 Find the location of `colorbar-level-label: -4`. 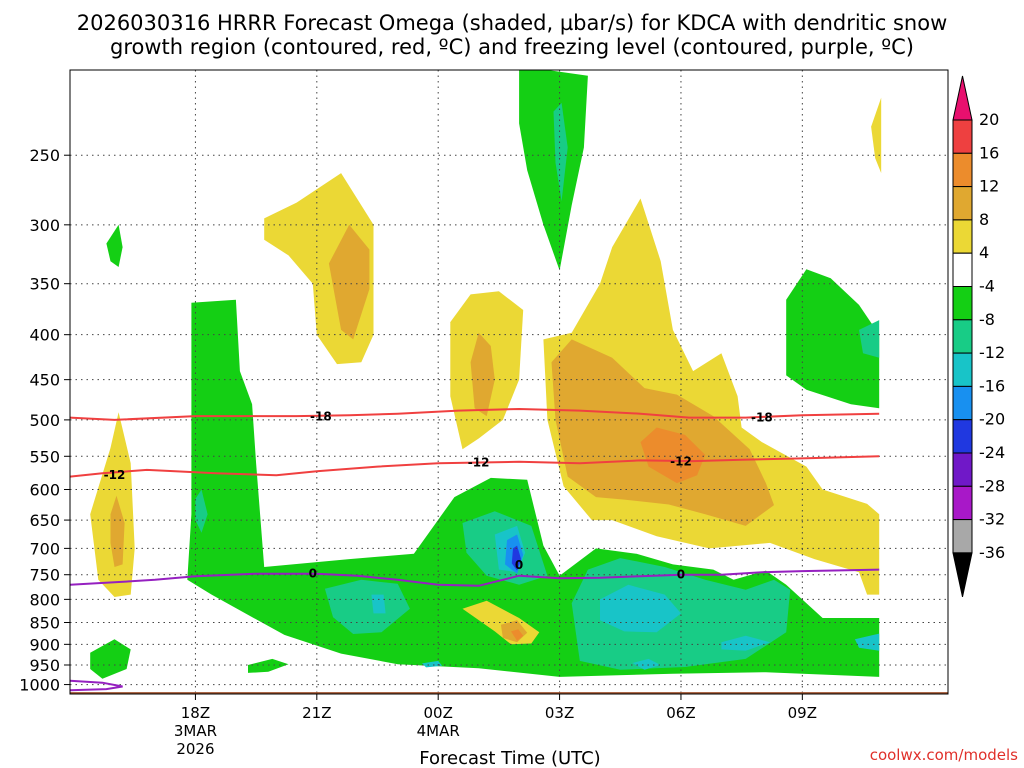

colorbar-level-label: -4 is located at coordinates (987, 286).